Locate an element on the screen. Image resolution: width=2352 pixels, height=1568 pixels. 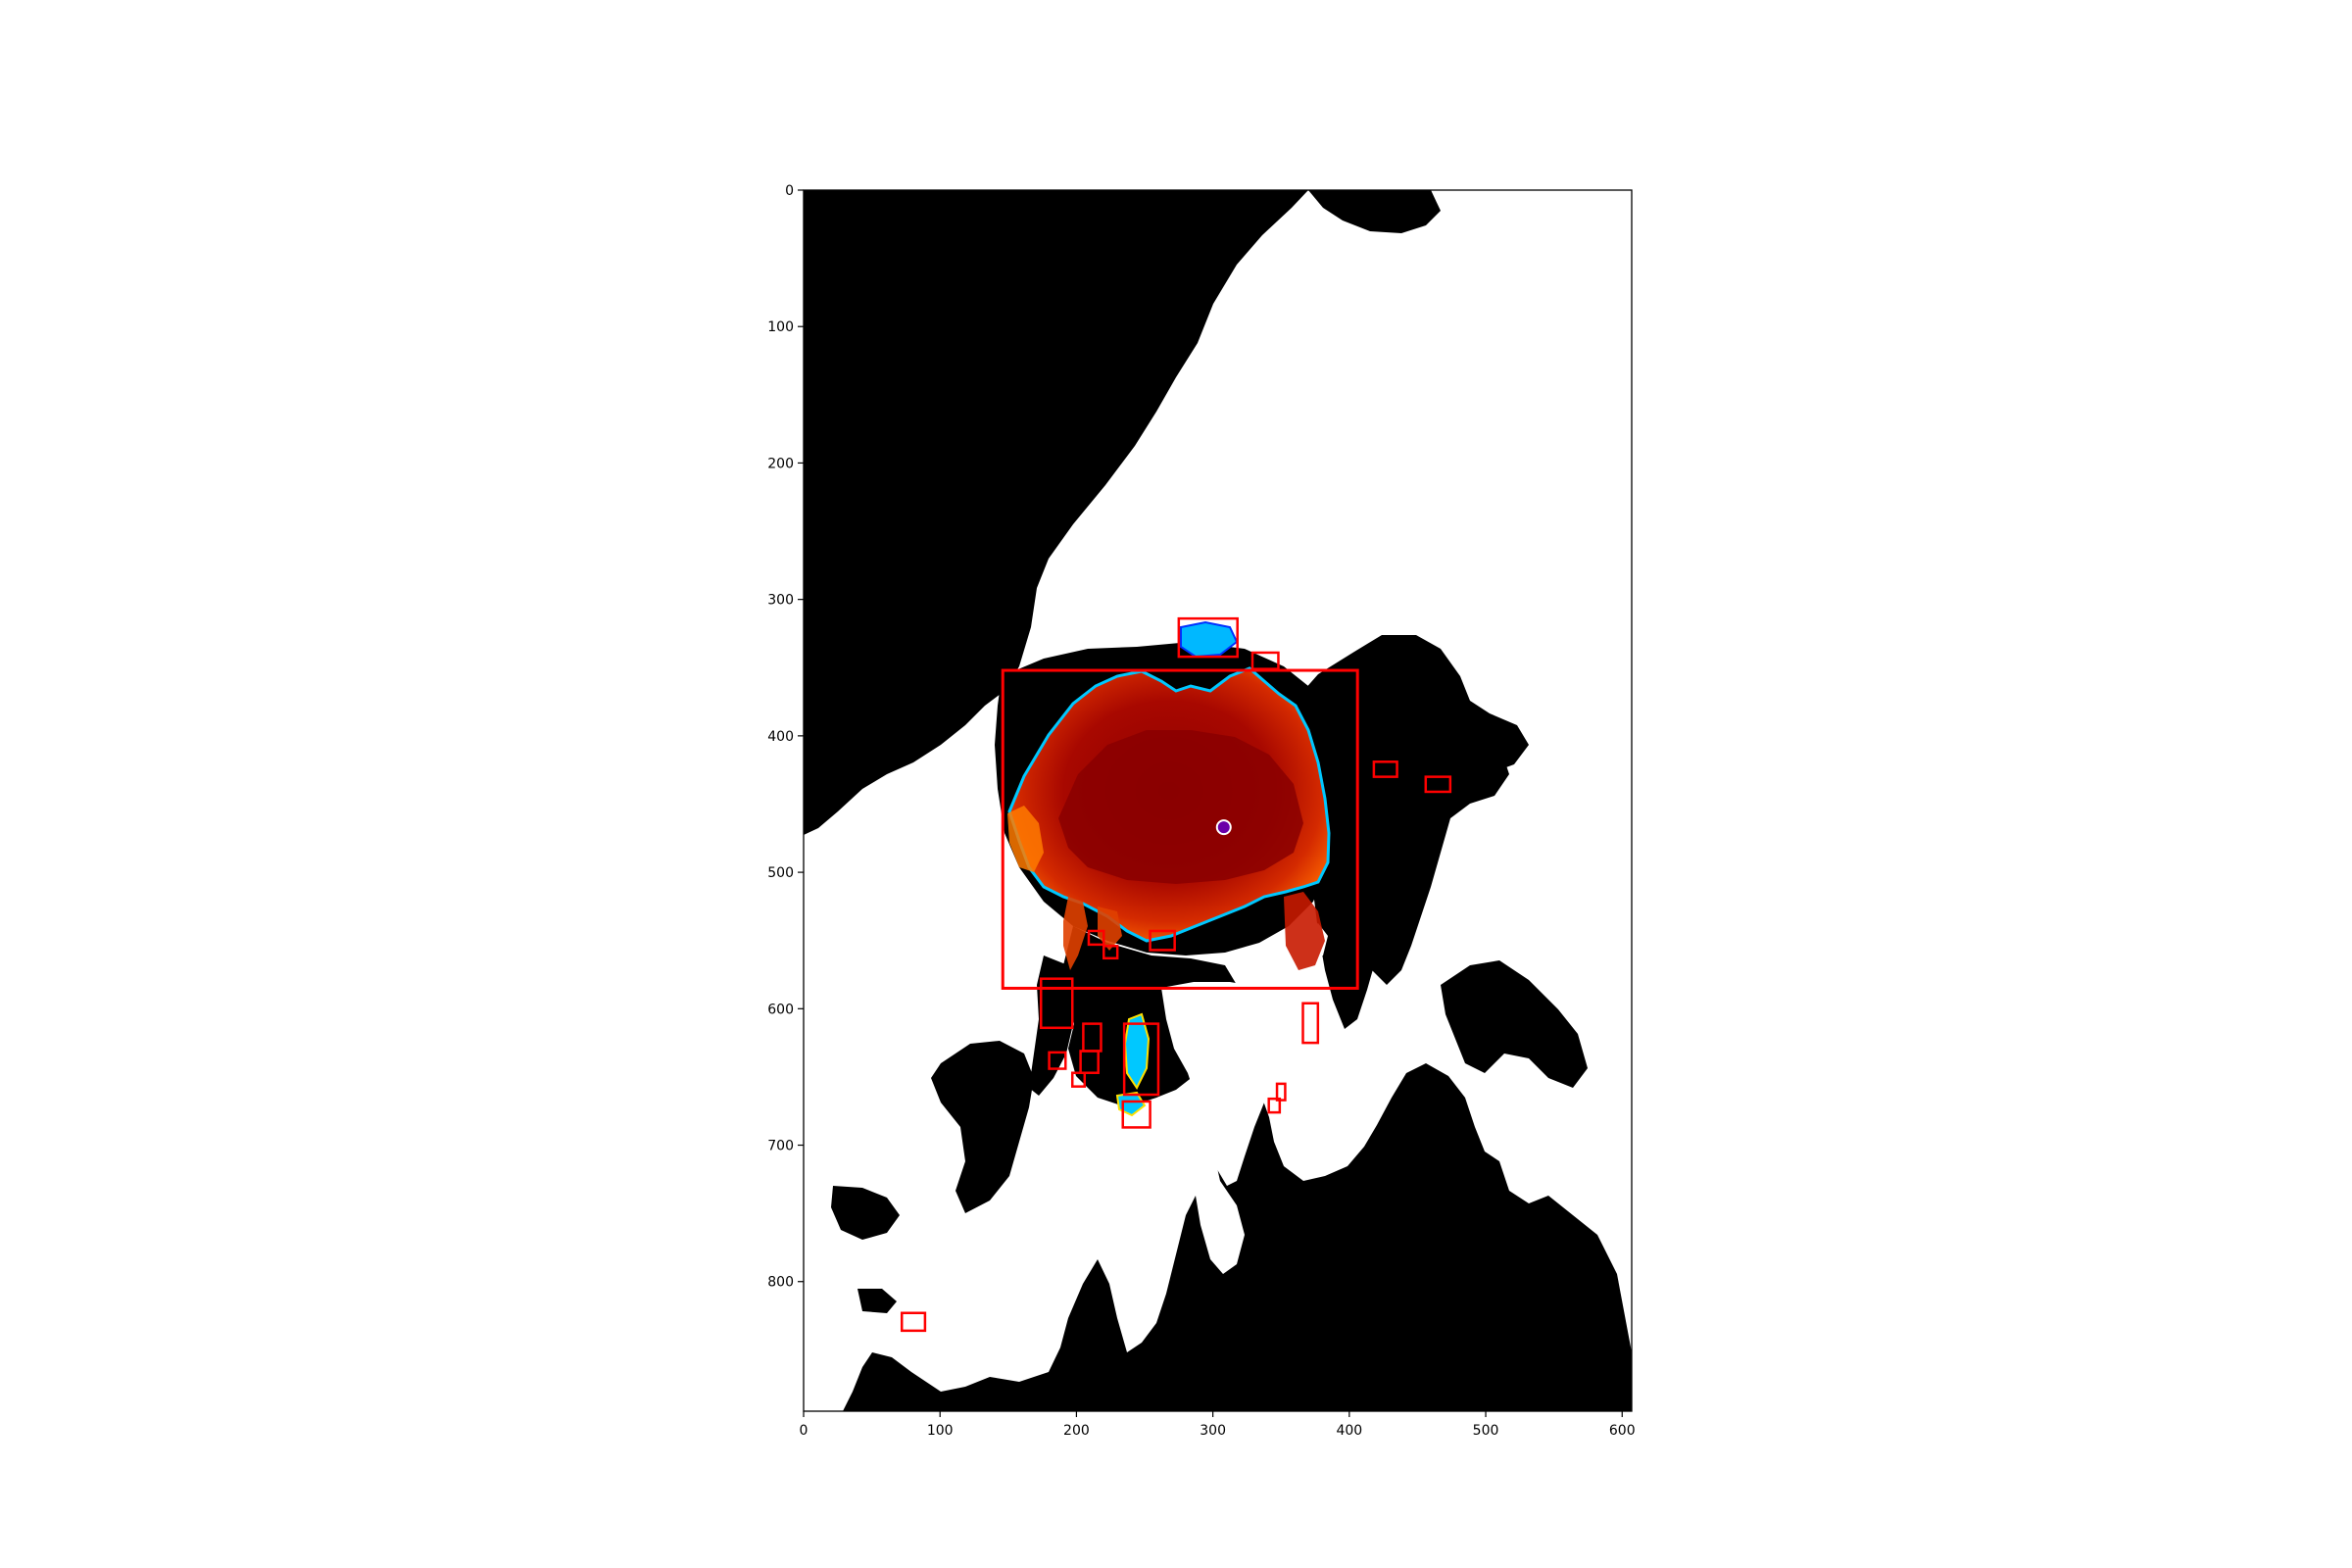
center-marker is located at coordinates (1223, 827).